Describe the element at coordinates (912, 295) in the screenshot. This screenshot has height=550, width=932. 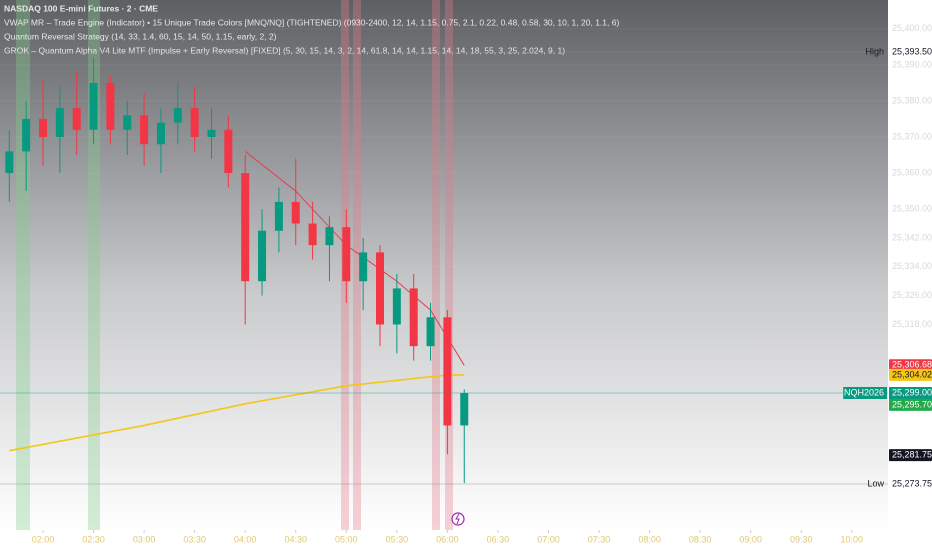
I see `y-tick-label: 25,326.00` at that location.